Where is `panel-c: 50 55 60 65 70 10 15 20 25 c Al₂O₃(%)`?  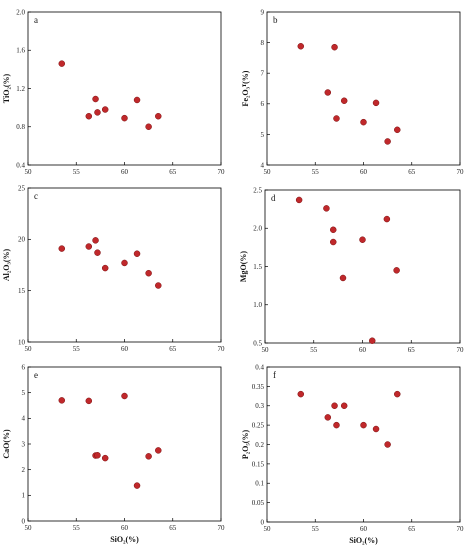 panel-c: 50 55 60 65 70 10 15 20 25 c Al₂O₃(%) is located at coordinates (113, 268).